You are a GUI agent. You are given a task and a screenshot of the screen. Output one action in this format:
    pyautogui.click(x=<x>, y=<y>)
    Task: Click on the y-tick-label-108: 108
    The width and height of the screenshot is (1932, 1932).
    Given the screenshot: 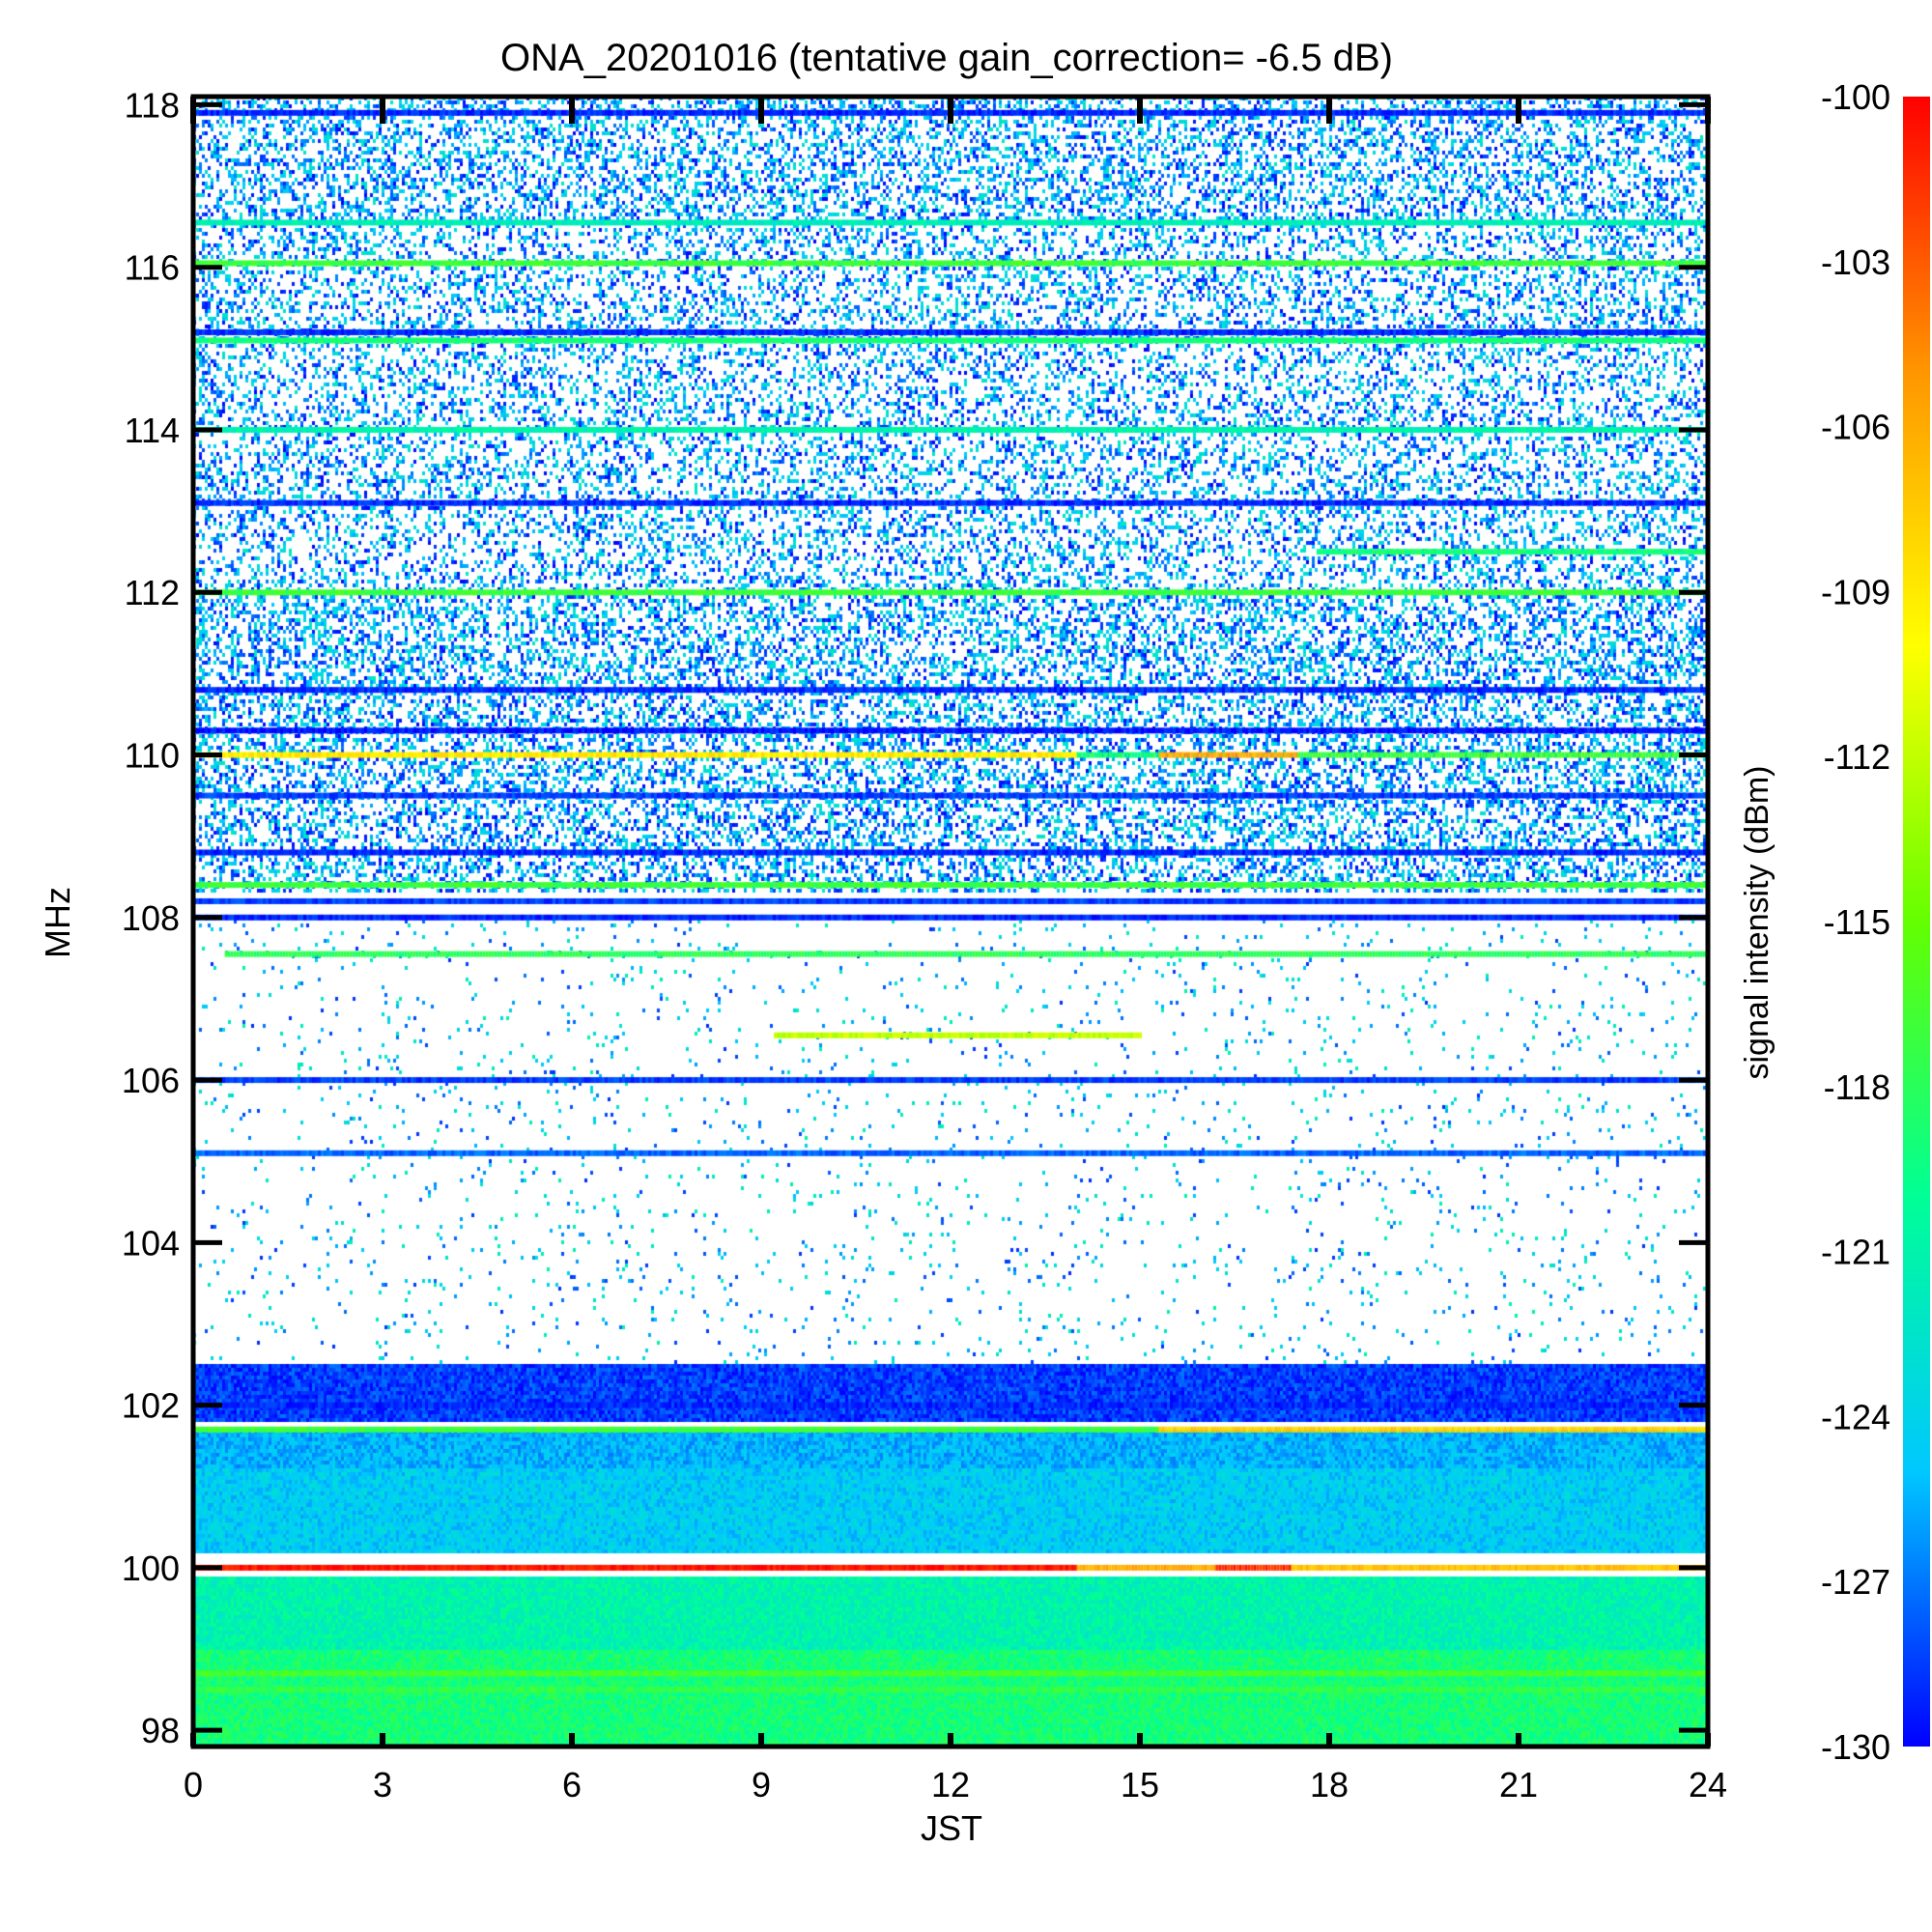 What is the action you would take?
    pyautogui.click(x=151, y=918)
    